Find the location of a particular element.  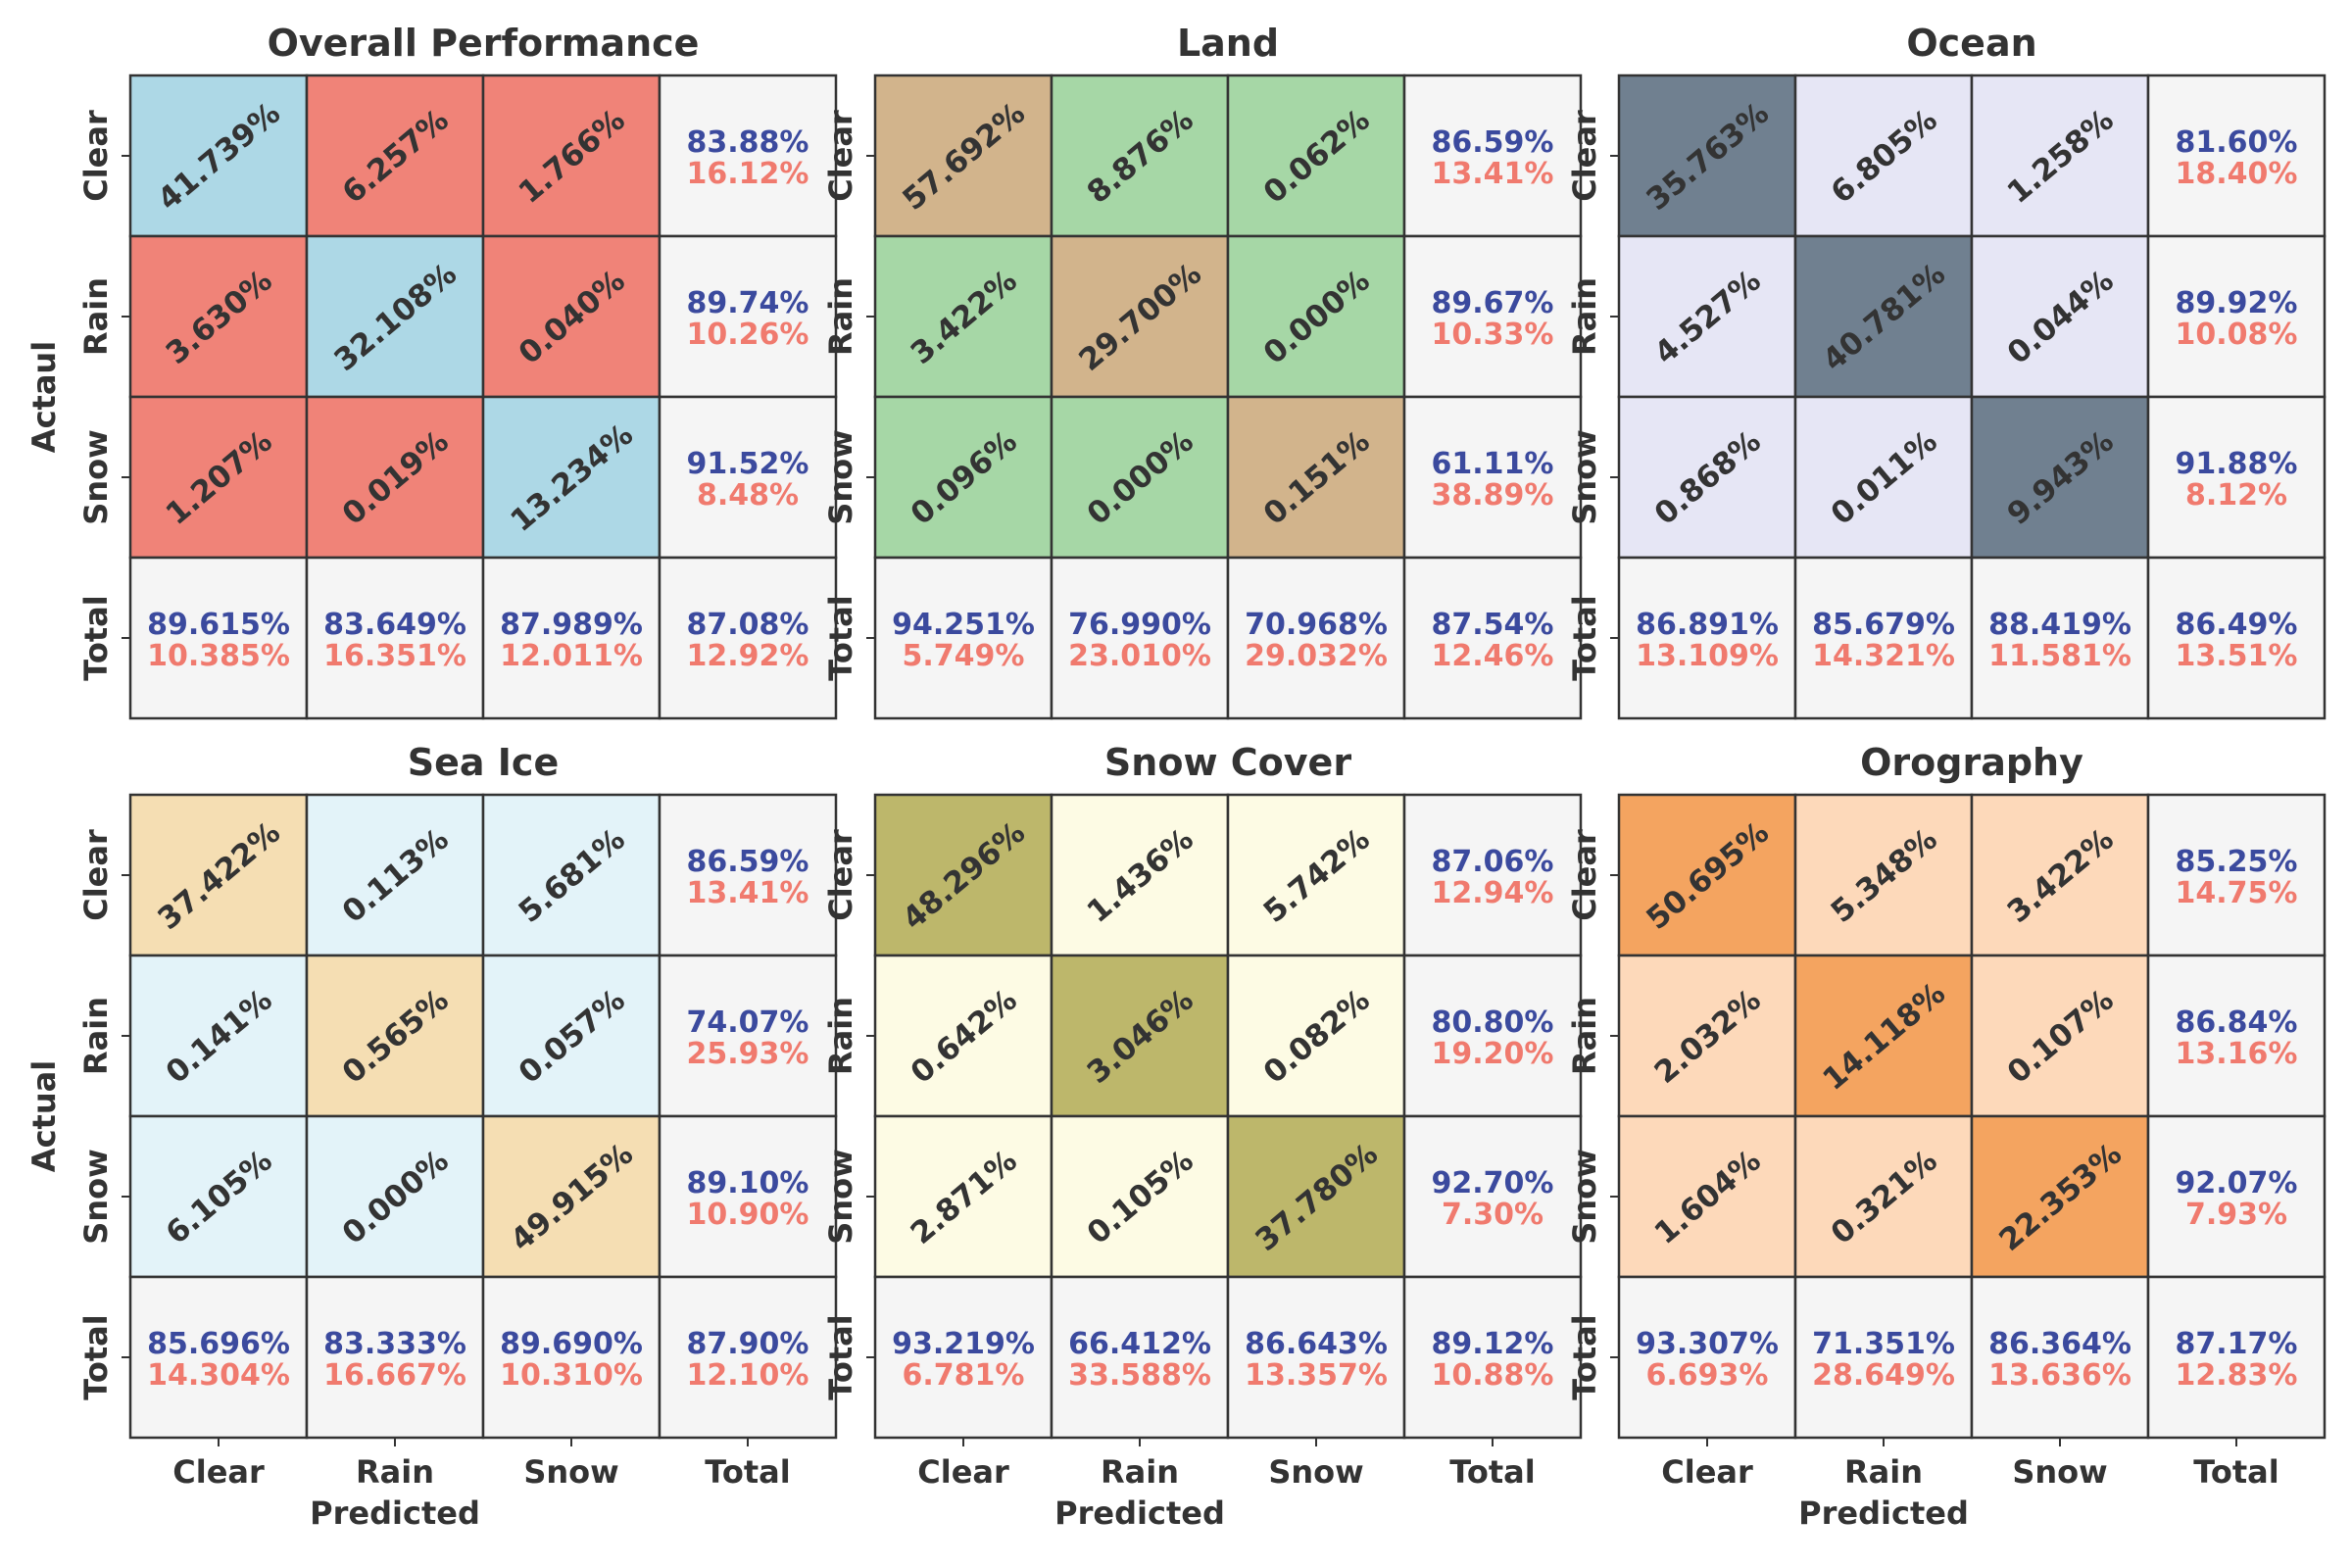

error-rate: 11.581% is located at coordinates (2060, 656).